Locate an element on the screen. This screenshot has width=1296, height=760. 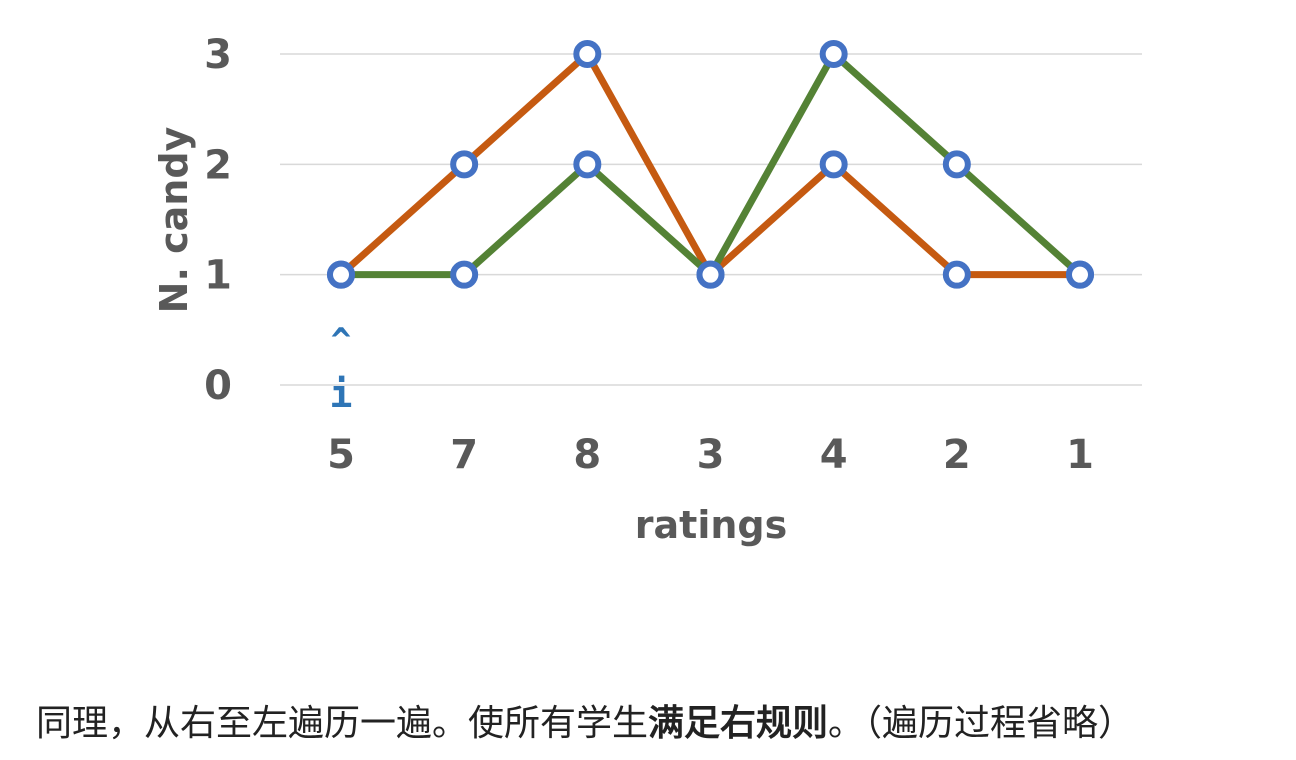
x-axis-title: ratings is located at coordinates (711, 525).